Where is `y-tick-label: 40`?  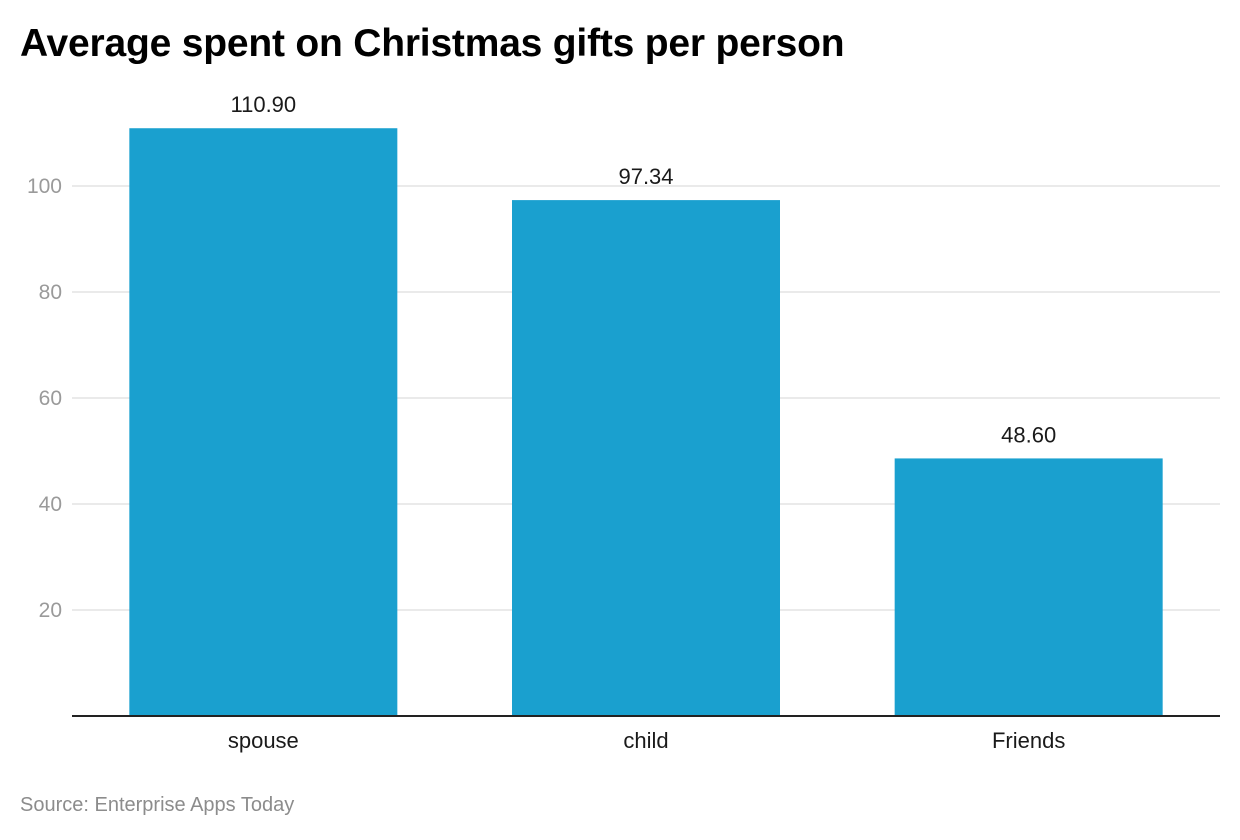 y-tick-label: 40 is located at coordinates (50, 504).